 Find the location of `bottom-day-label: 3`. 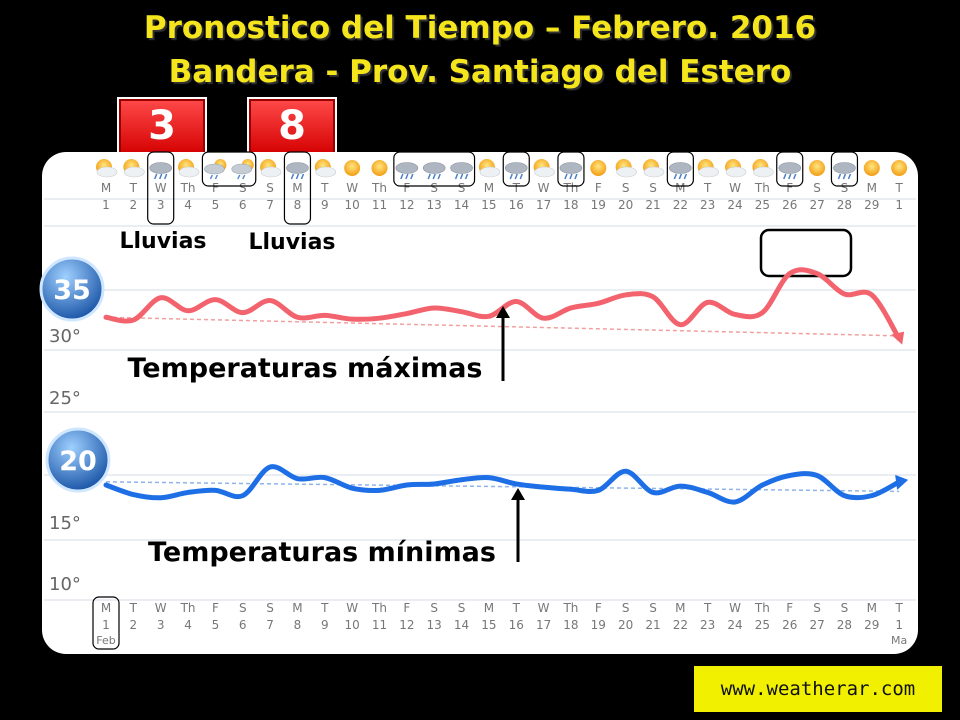

bottom-day-label: 3 is located at coordinates (161, 625).